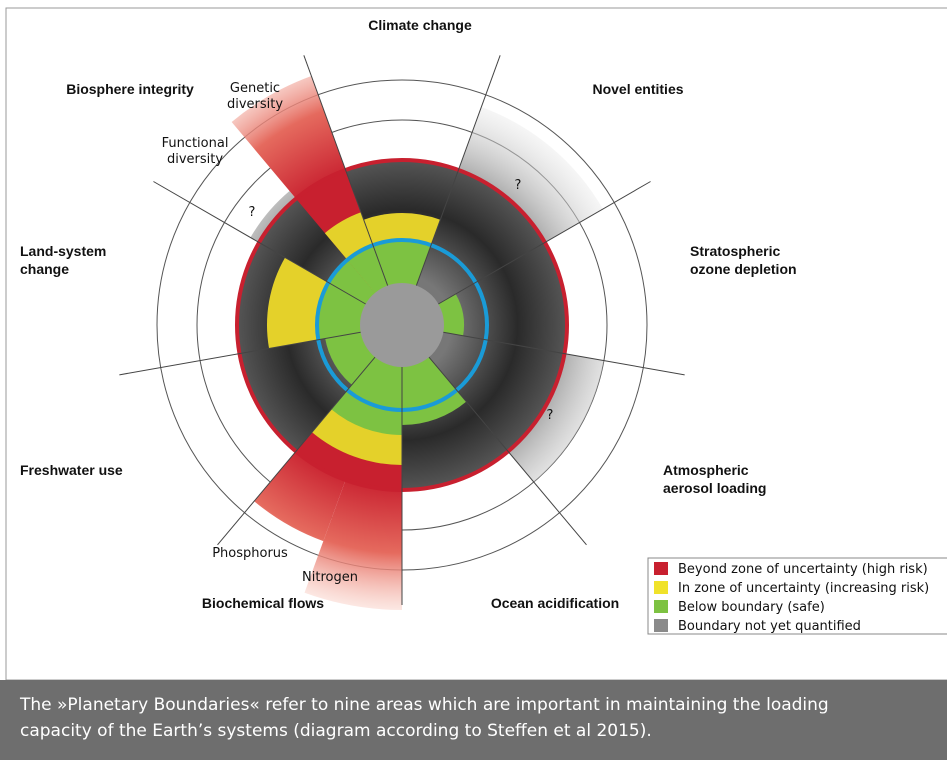 This screenshot has width=947, height=760. I want to click on legend-label: Boundary not yet quantified, so click(769, 626).